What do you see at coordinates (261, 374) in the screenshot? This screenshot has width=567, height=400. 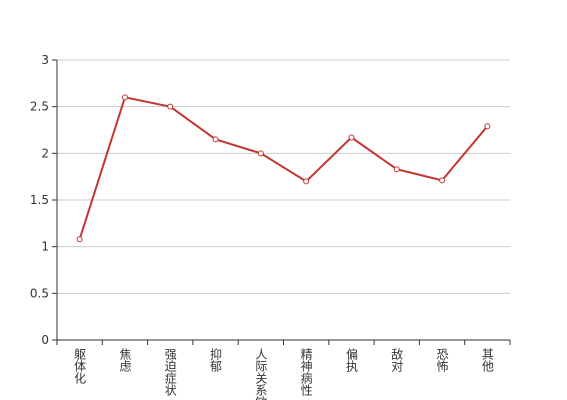 I see `x-tick-label: 人际关系敏感` at bounding box center [261, 374].